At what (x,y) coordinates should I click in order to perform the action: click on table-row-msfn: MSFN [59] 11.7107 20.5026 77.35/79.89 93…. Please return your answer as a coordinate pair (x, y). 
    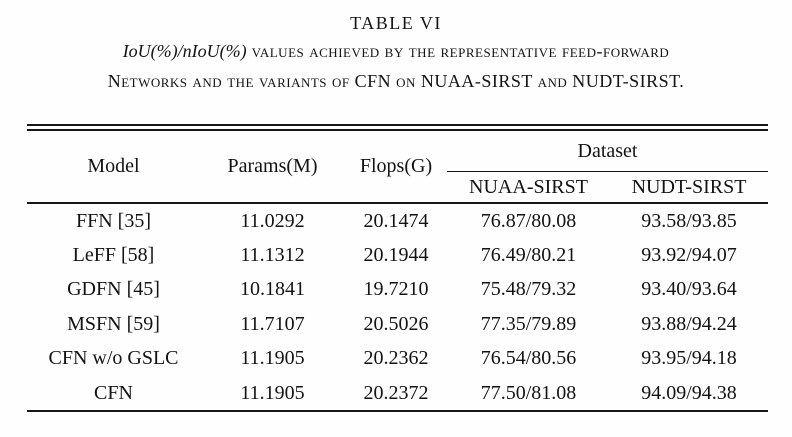
    Looking at the image, I should click on (397, 324).